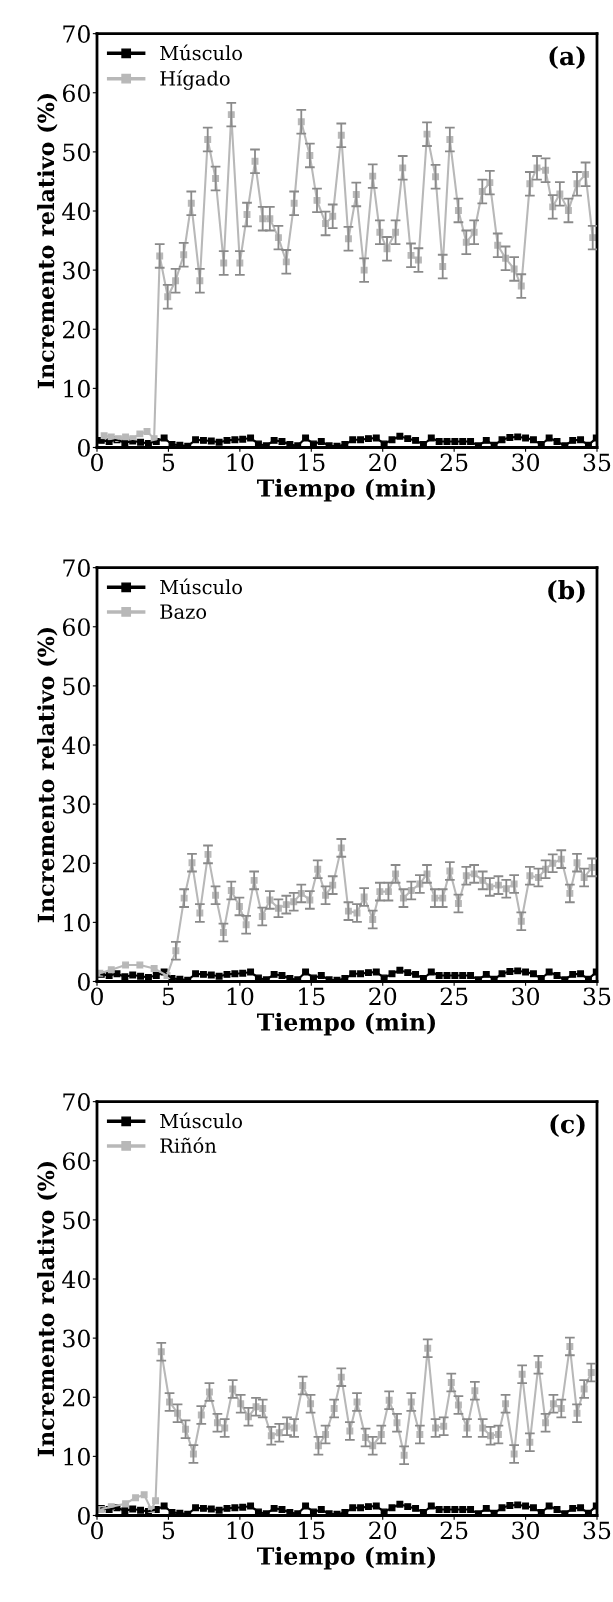 The width and height of the screenshot is (613, 1602). I want to click on legend-label: Hígado, so click(195, 79).